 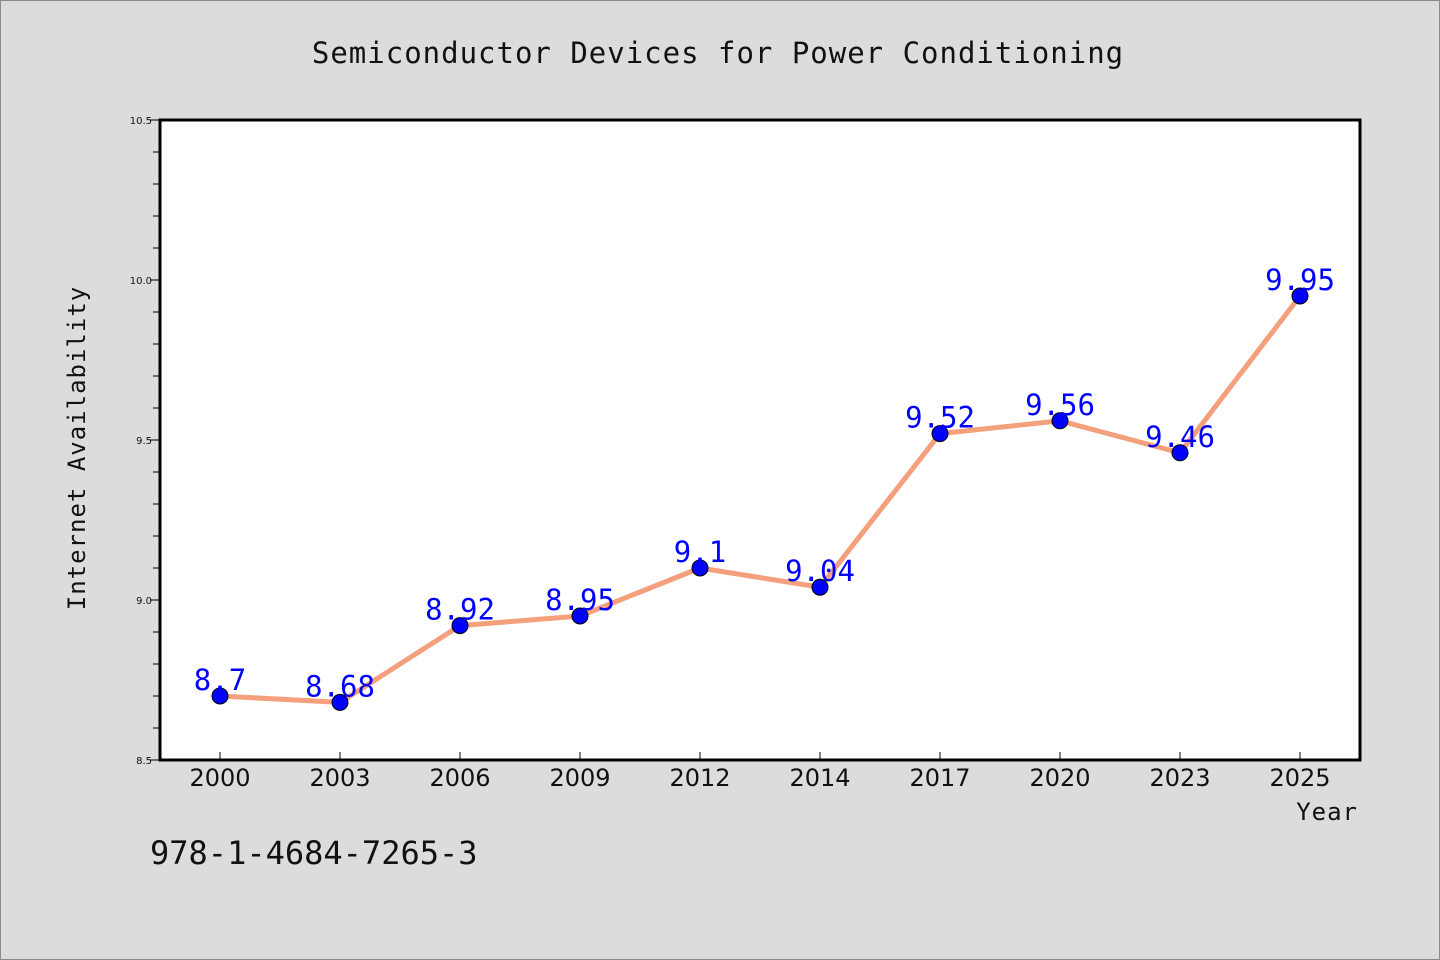 What do you see at coordinates (820, 571) in the screenshot?
I see `data-label: 9.04` at bounding box center [820, 571].